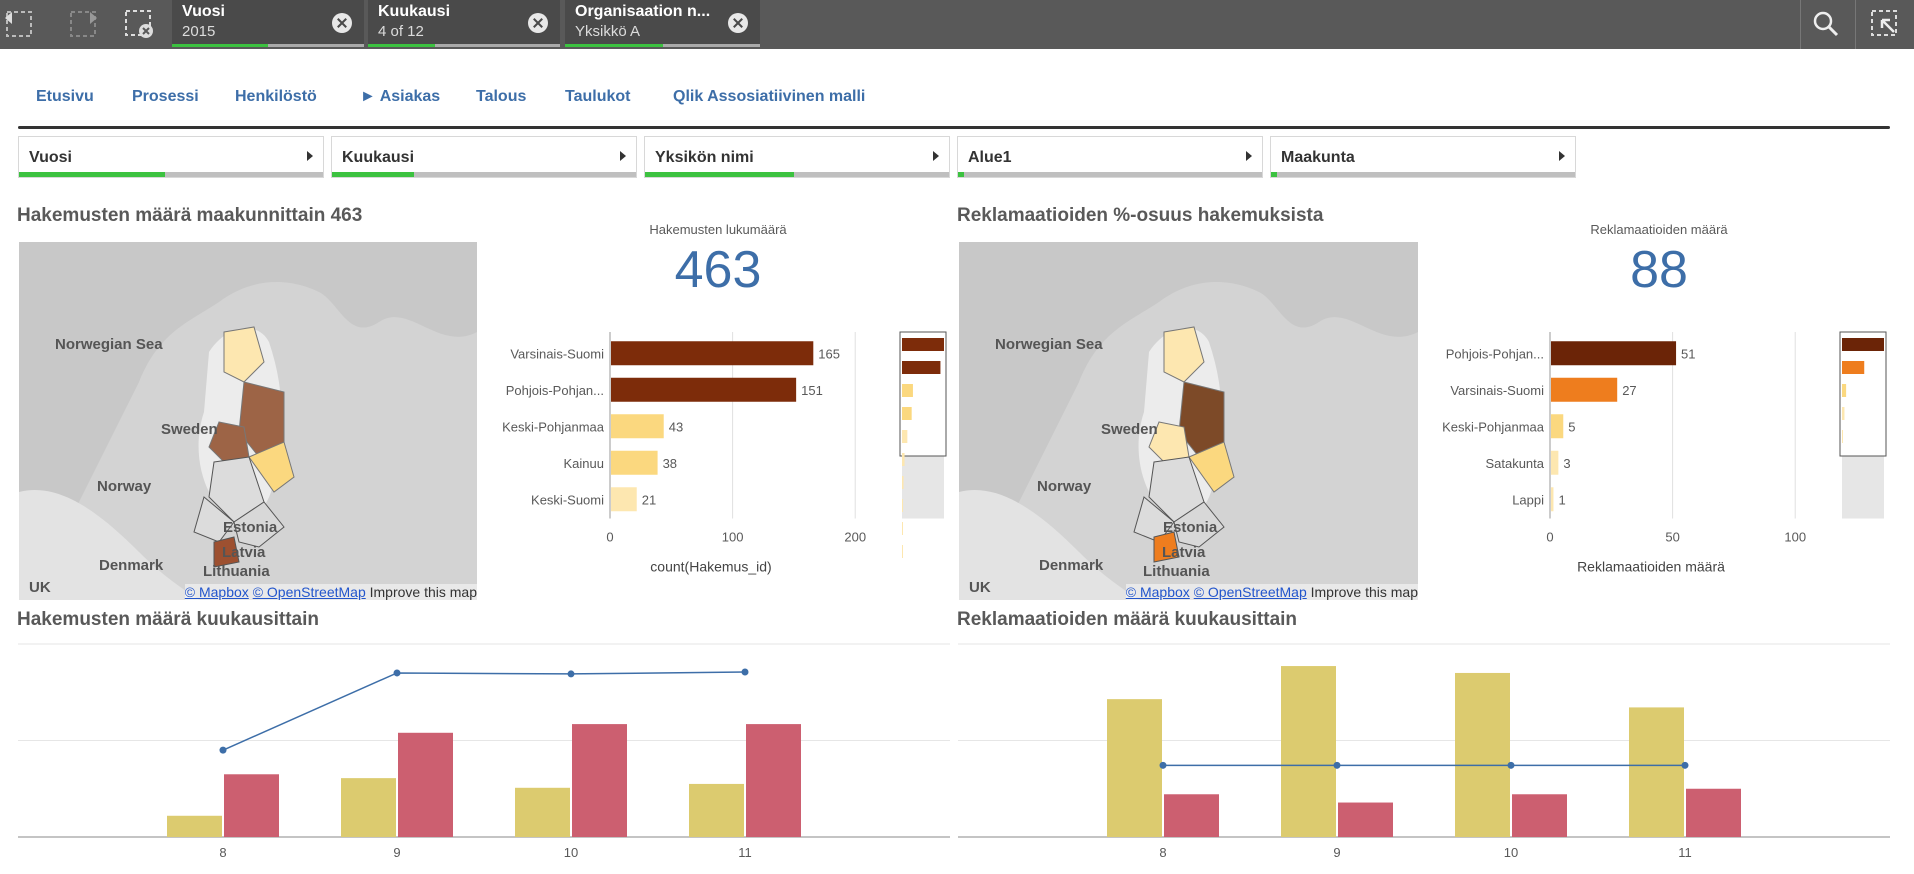 The width and height of the screenshot is (1914, 874). I want to click on filter-label: Yksikön nimi, so click(704, 157).